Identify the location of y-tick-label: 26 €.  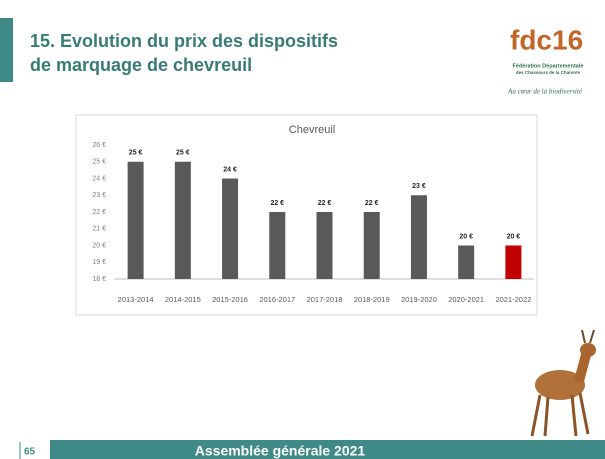
(99, 145).